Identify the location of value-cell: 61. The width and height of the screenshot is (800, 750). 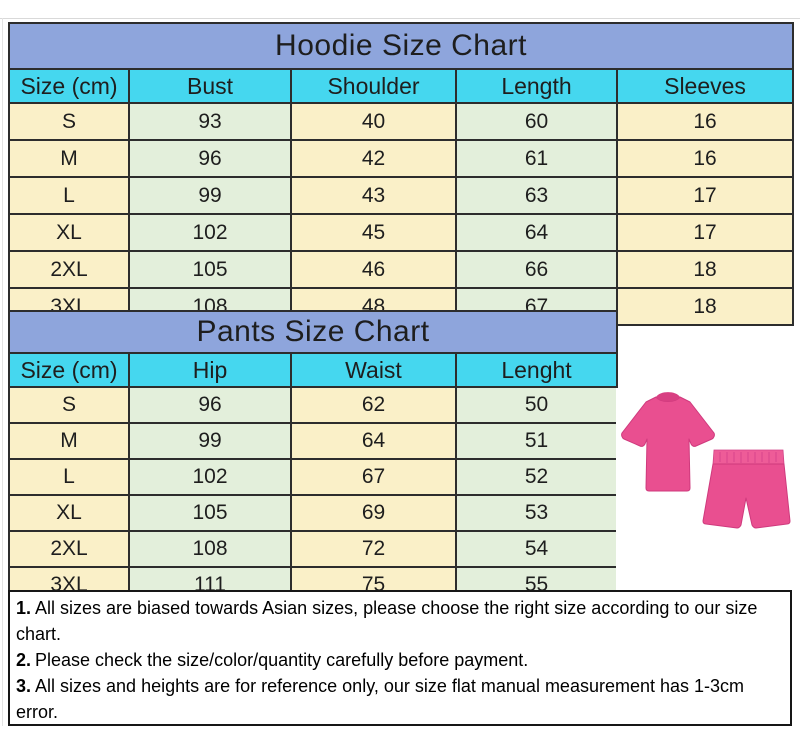
(536, 158).